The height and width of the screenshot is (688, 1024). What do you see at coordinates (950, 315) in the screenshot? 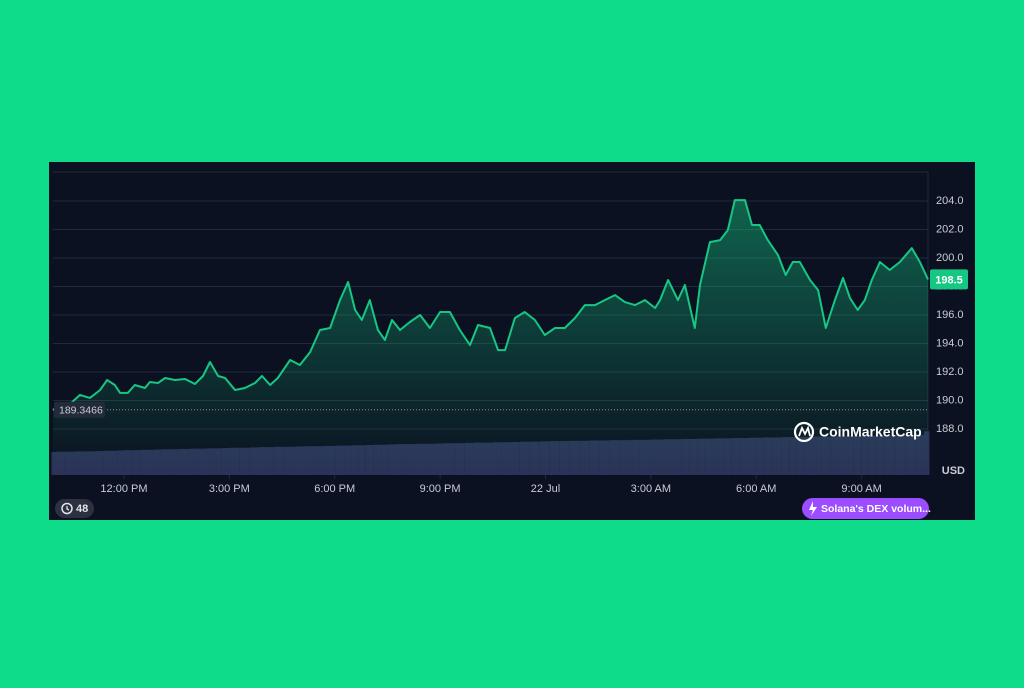
I see `y-tick-label: 196.0` at bounding box center [950, 315].